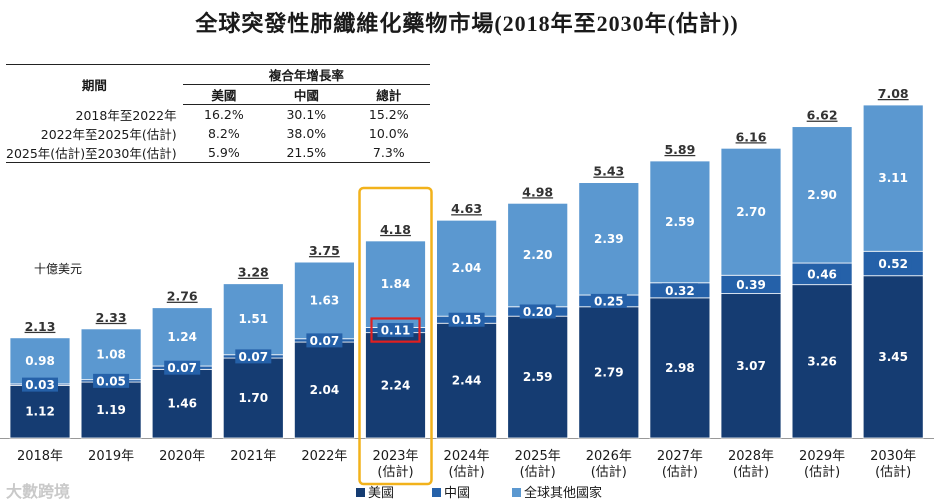 This screenshot has width=934, height=504. What do you see at coordinates (893, 456) in the screenshot?
I see `x-tick-label: 2030年` at bounding box center [893, 456].